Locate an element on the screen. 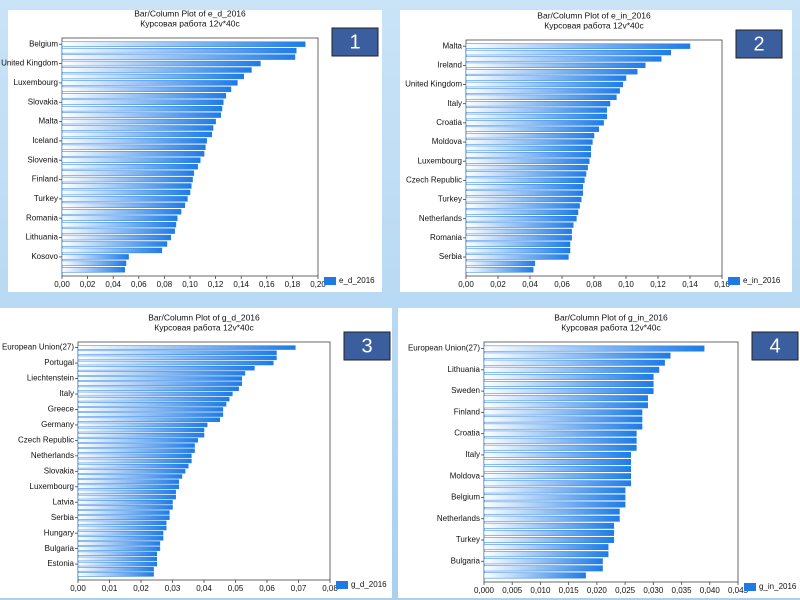  y-tick-label: Belgium is located at coordinates (43, 43).